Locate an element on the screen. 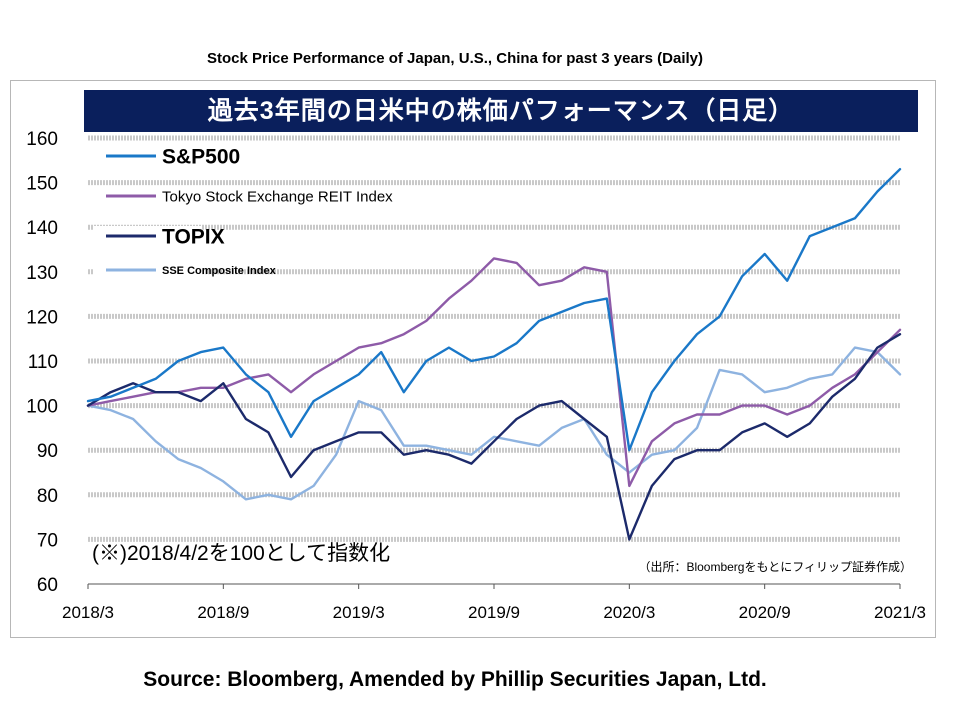 This screenshot has width=960, height=720. x-tick-label: 2018/9 is located at coordinates (223, 612).